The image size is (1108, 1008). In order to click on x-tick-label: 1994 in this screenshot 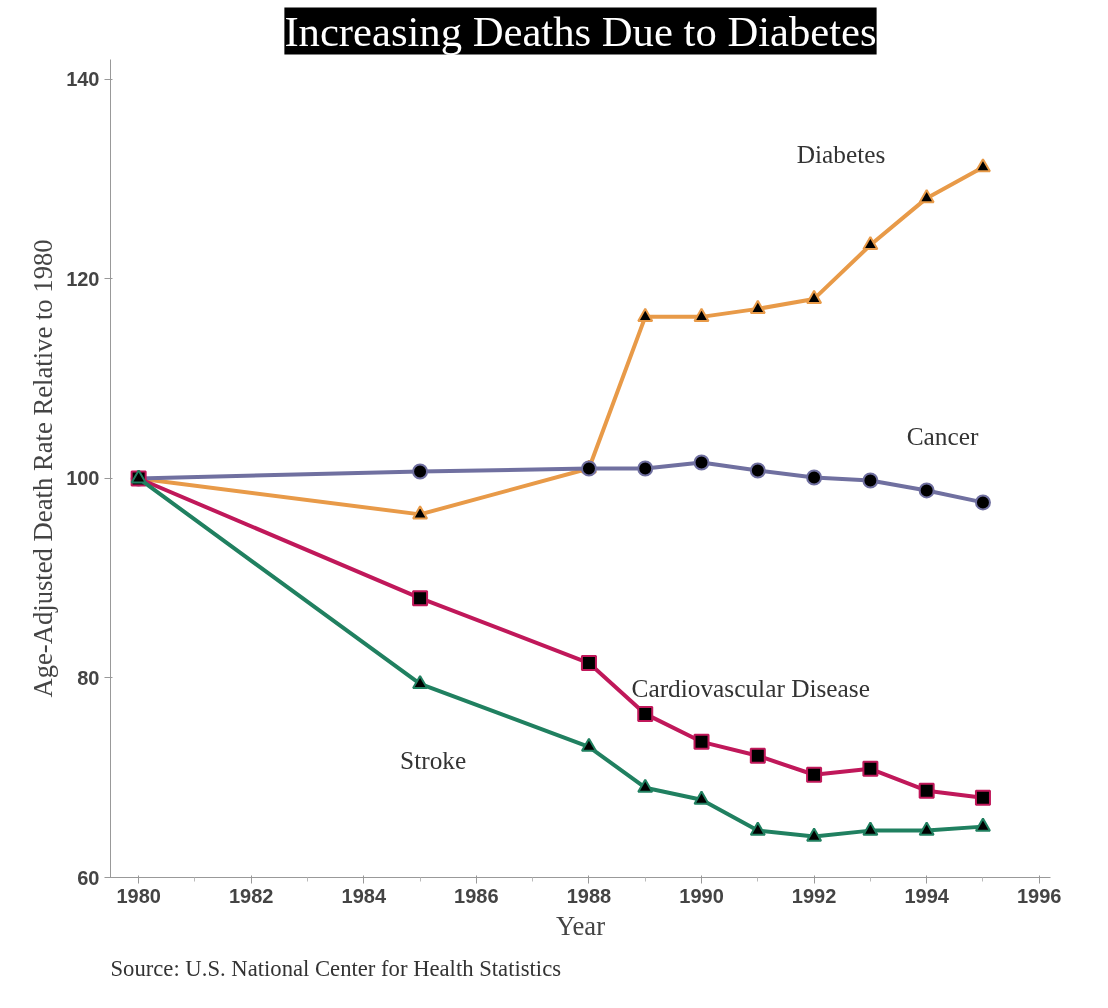, I will do `click(927, 895)`.